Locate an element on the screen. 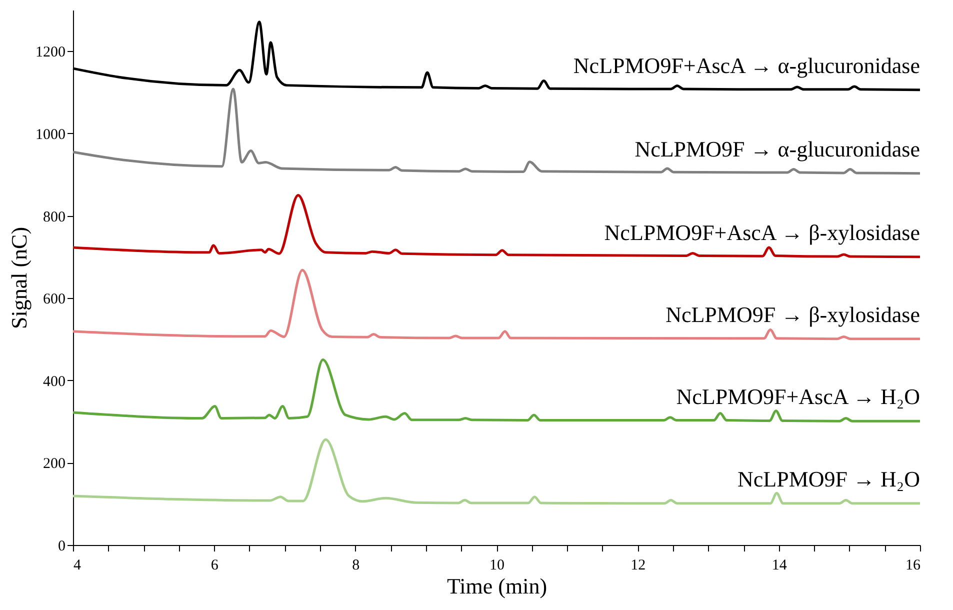  x-tick-label: 4 is located at coordinates (78, 566).